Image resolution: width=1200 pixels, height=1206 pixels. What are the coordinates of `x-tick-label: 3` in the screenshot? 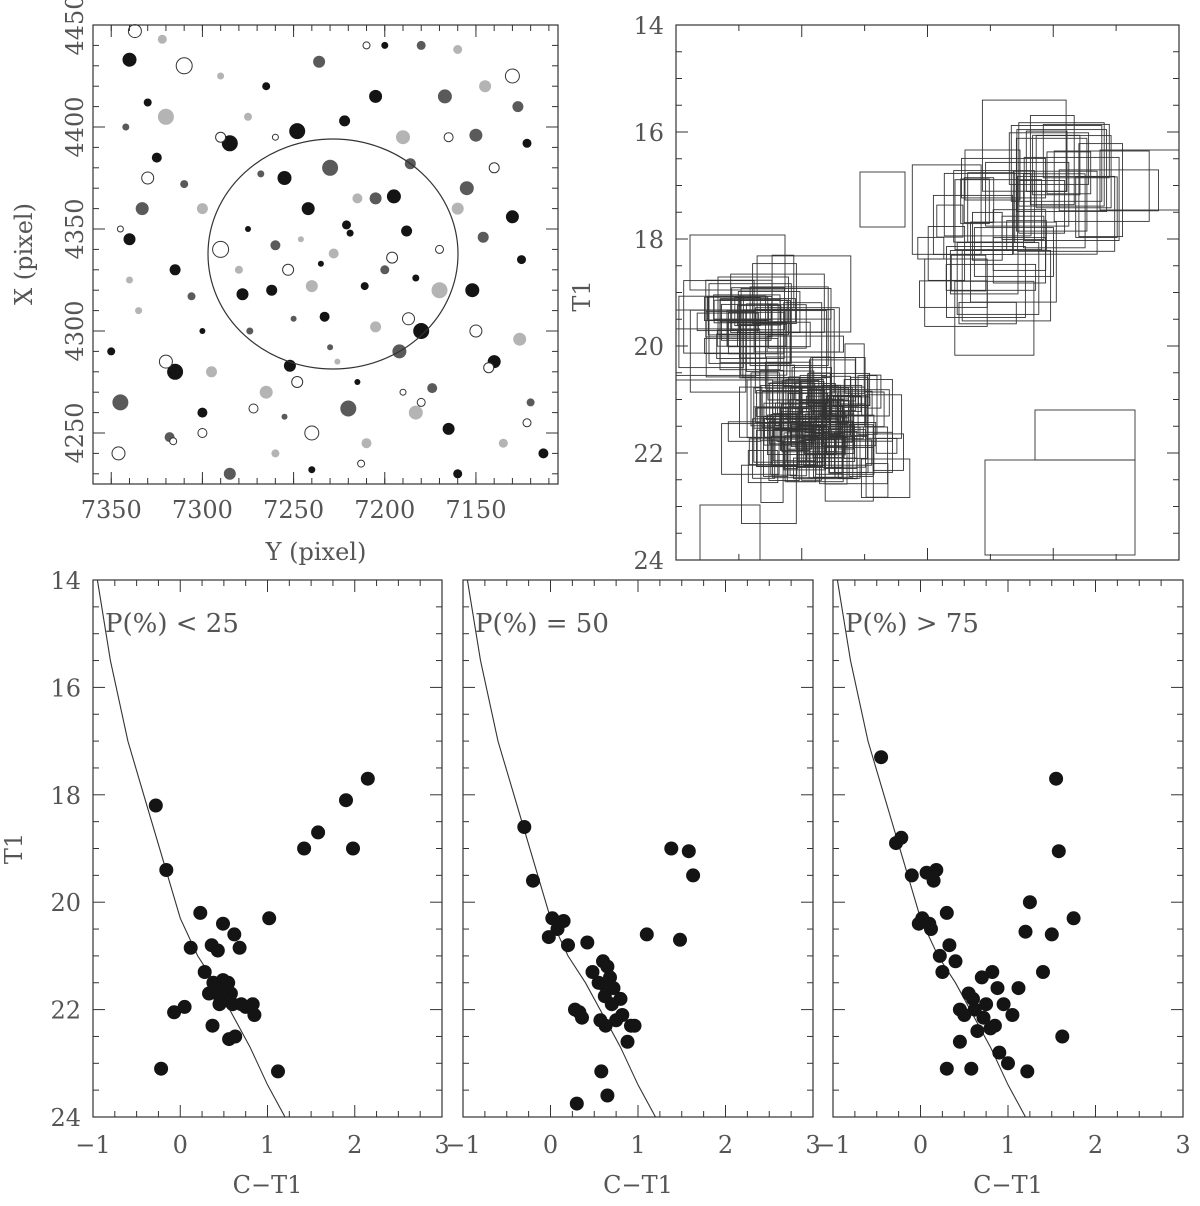 It's located at (441, 1145).